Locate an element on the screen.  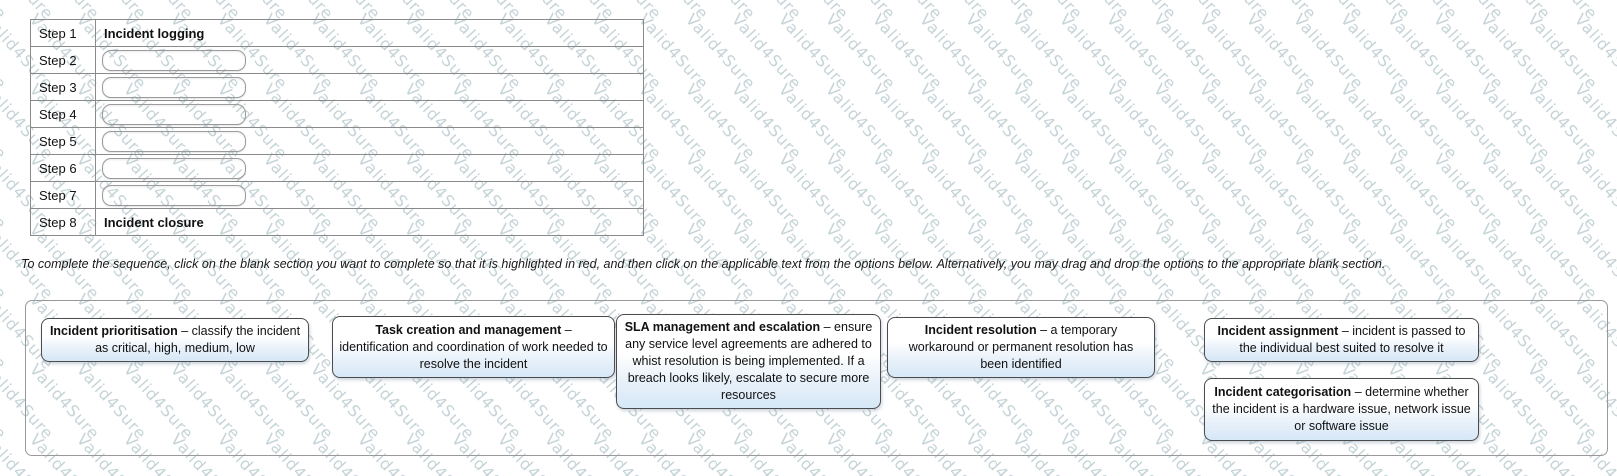
table-row: Step 2 is located at coordinates (337, 60).